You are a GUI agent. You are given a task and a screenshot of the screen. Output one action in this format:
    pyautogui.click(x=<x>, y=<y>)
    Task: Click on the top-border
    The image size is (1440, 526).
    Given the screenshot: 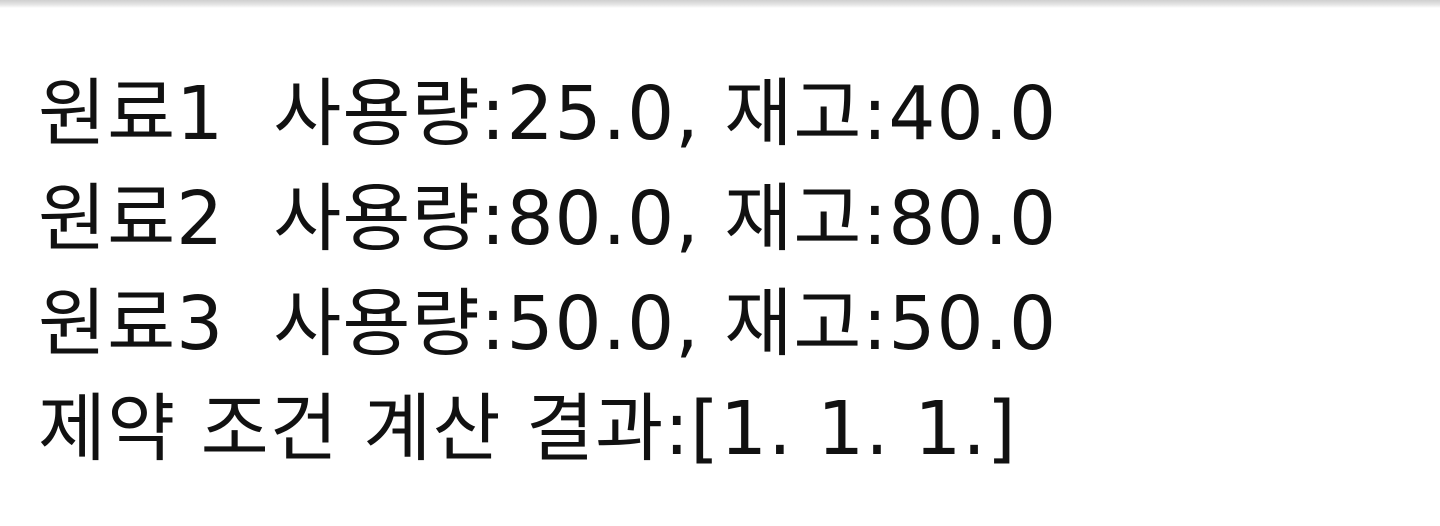 What is the action you would take?
    pyautogui.click(x=720, y=4)
    